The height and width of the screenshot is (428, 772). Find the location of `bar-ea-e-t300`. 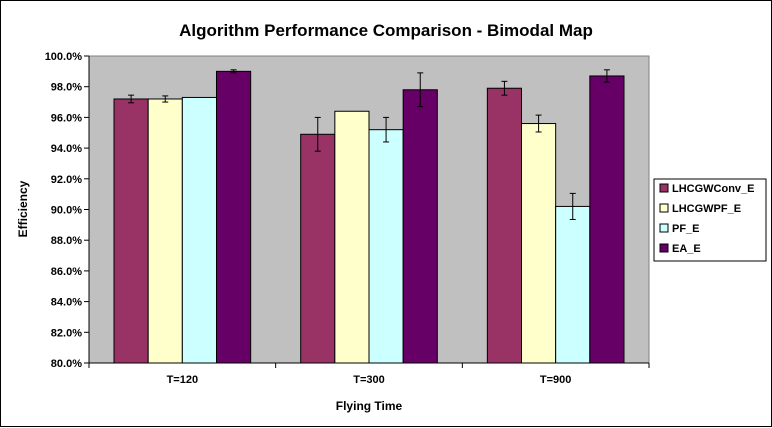

bar-ea-e-t300 is located at coordinates (420, 226).